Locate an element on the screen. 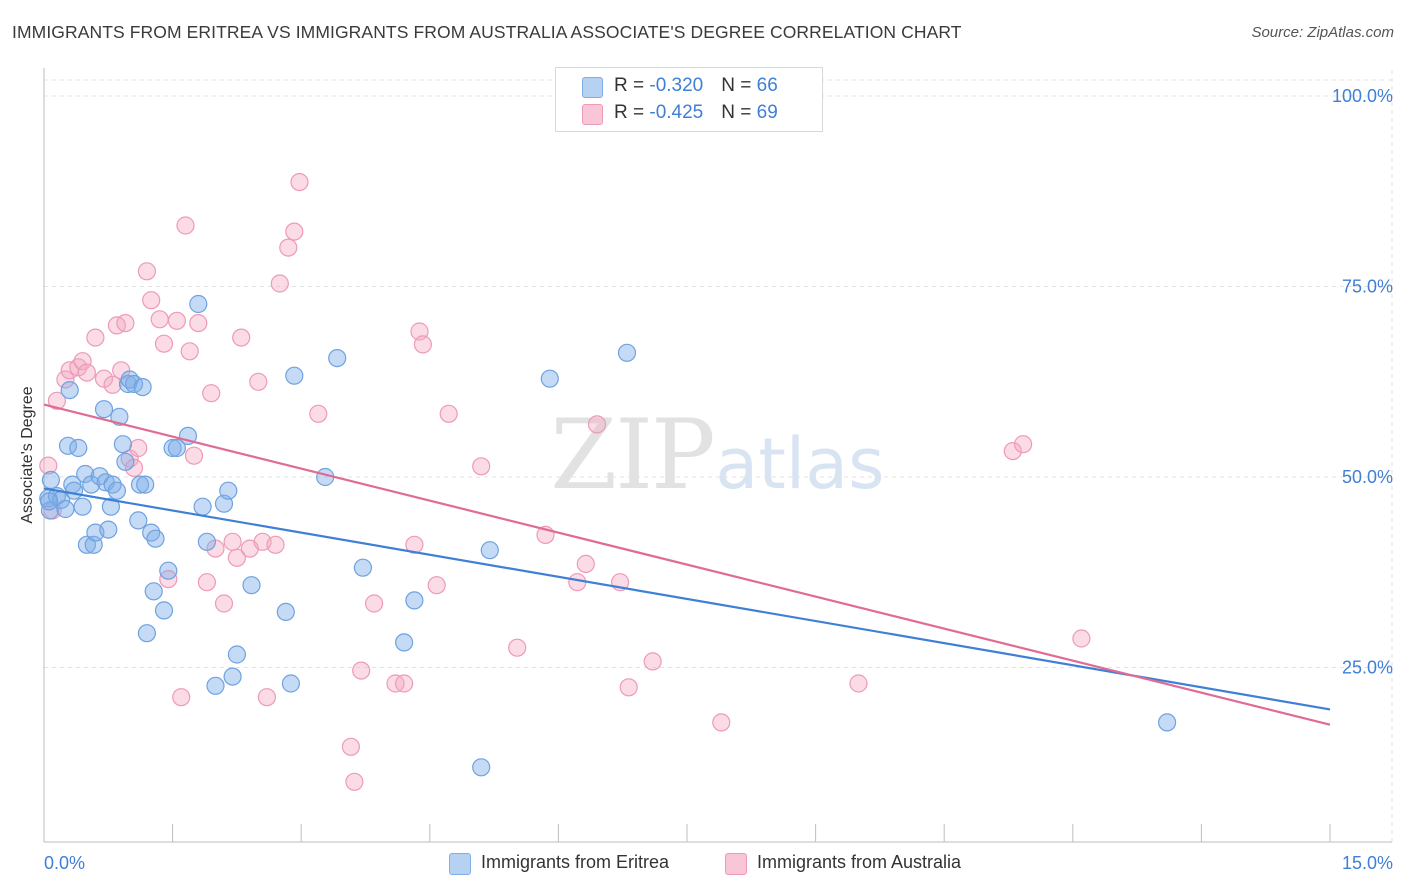 The height and width of the screenshot is (892, 1406). eritrea-legend-swatch-icon is located at coordinates (460, 864).